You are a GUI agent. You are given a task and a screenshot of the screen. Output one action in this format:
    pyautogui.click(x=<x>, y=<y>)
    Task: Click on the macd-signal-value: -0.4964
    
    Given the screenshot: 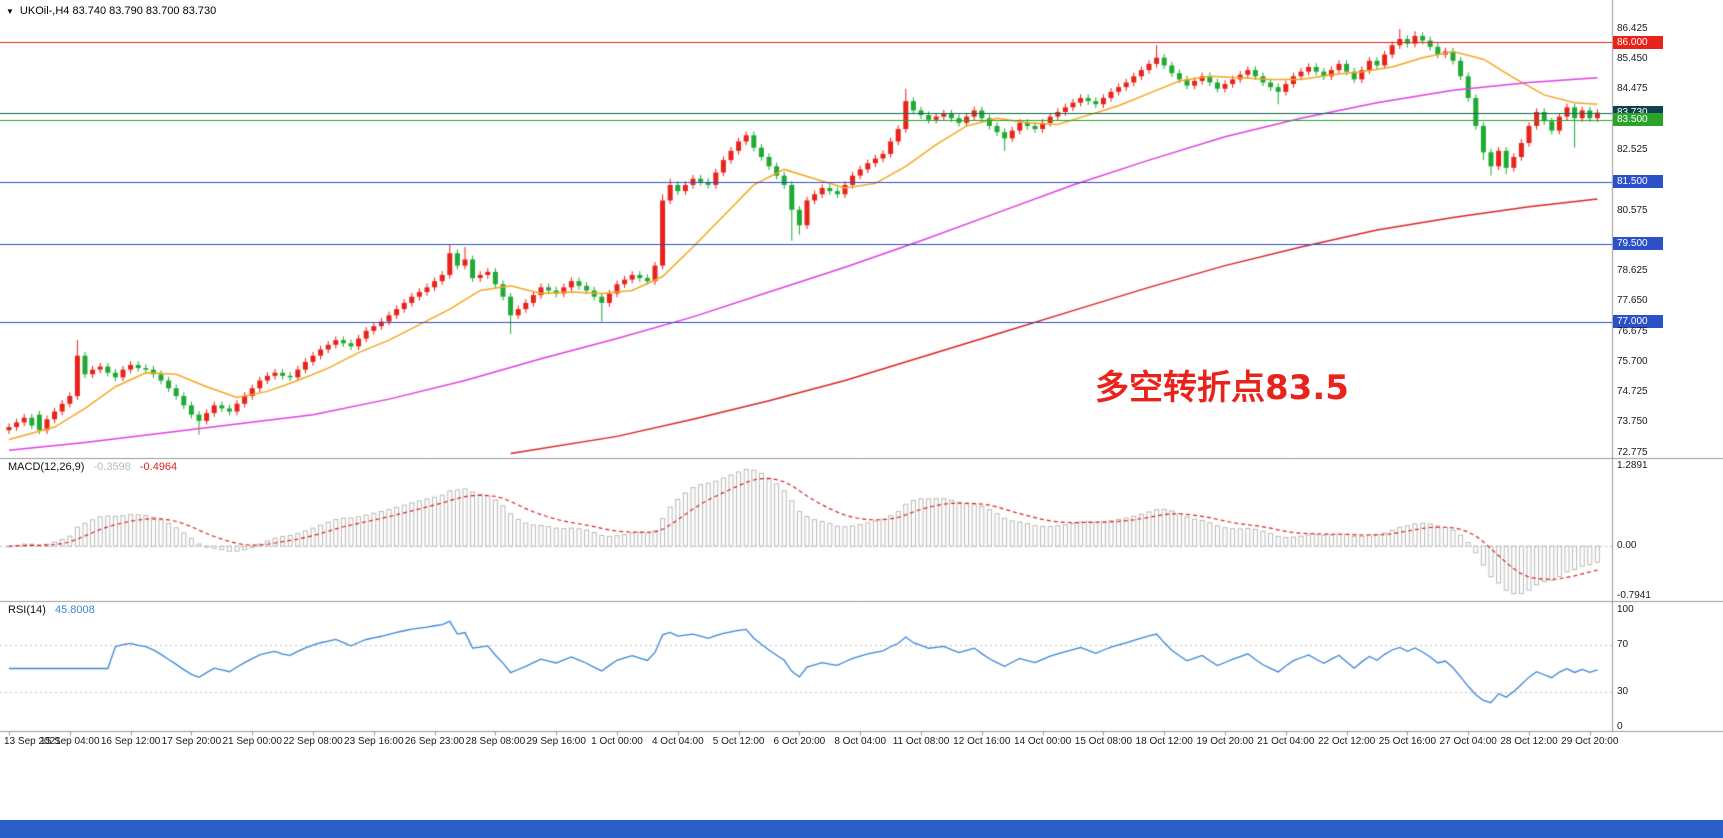 What is the action you would take?
    pyautogui.click(x=158, y=467)
    